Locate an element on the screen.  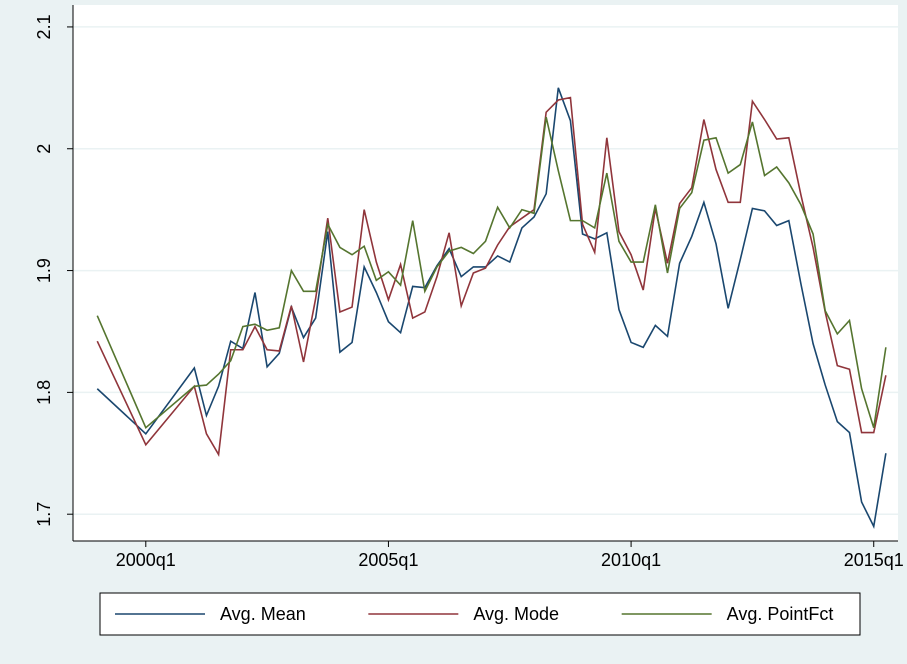
x-tick-label: 2005q1 is located at coordinates (388, 560).